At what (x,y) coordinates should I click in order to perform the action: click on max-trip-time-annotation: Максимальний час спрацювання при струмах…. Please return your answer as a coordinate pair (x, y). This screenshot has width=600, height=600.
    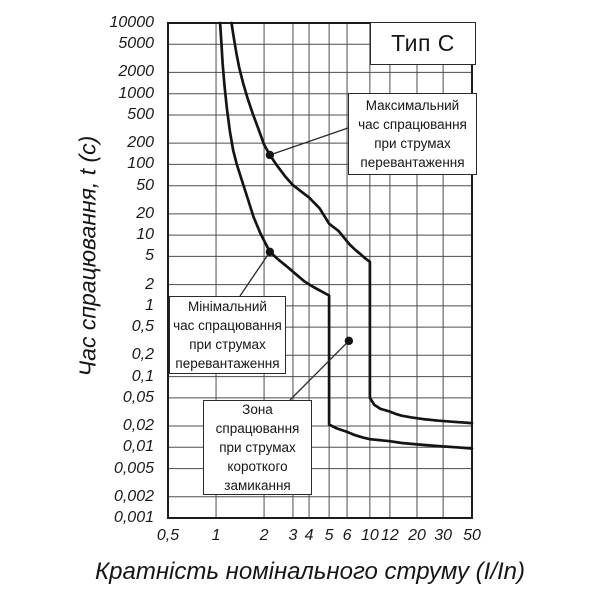
    Looking at the image, I should click on (412, 134).